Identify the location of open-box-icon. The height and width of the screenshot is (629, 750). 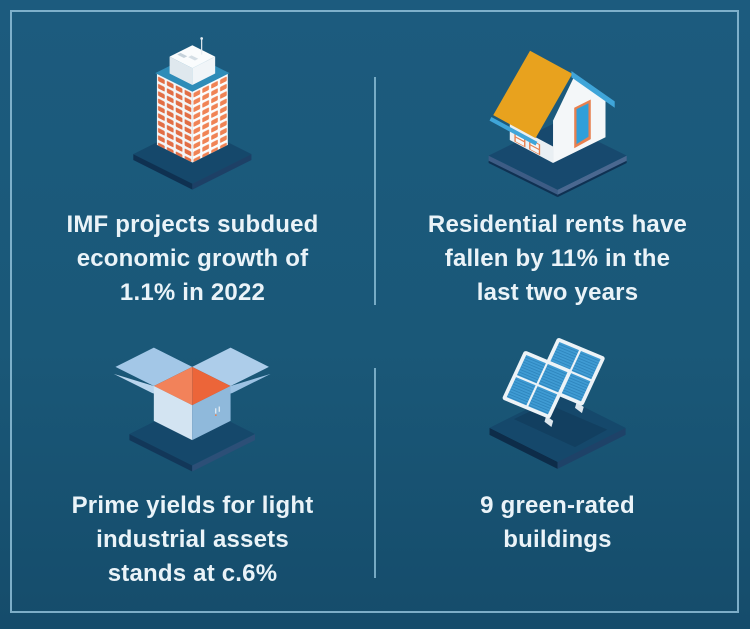
(192, 400).